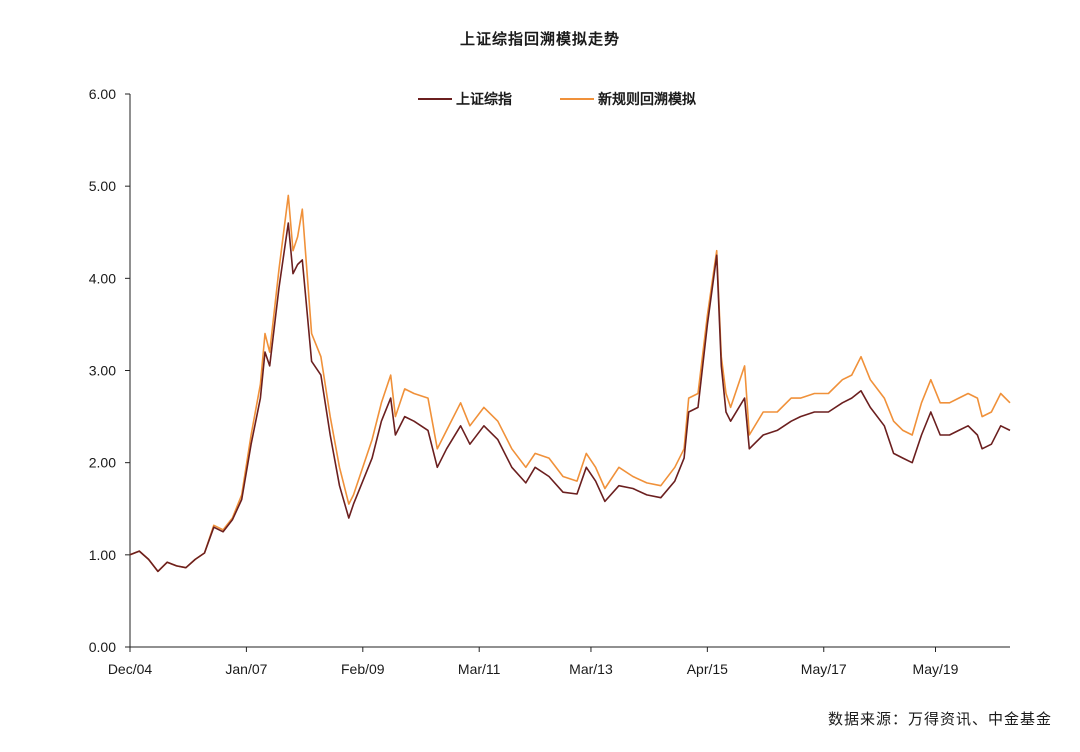  I want to click on legend-item-index: 上证综指, so click(465, 99).